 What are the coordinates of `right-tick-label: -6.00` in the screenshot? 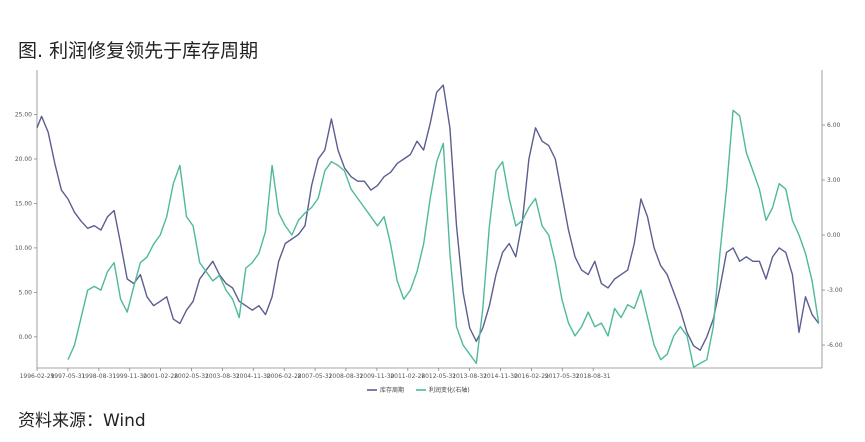 It's located at (835, 345).